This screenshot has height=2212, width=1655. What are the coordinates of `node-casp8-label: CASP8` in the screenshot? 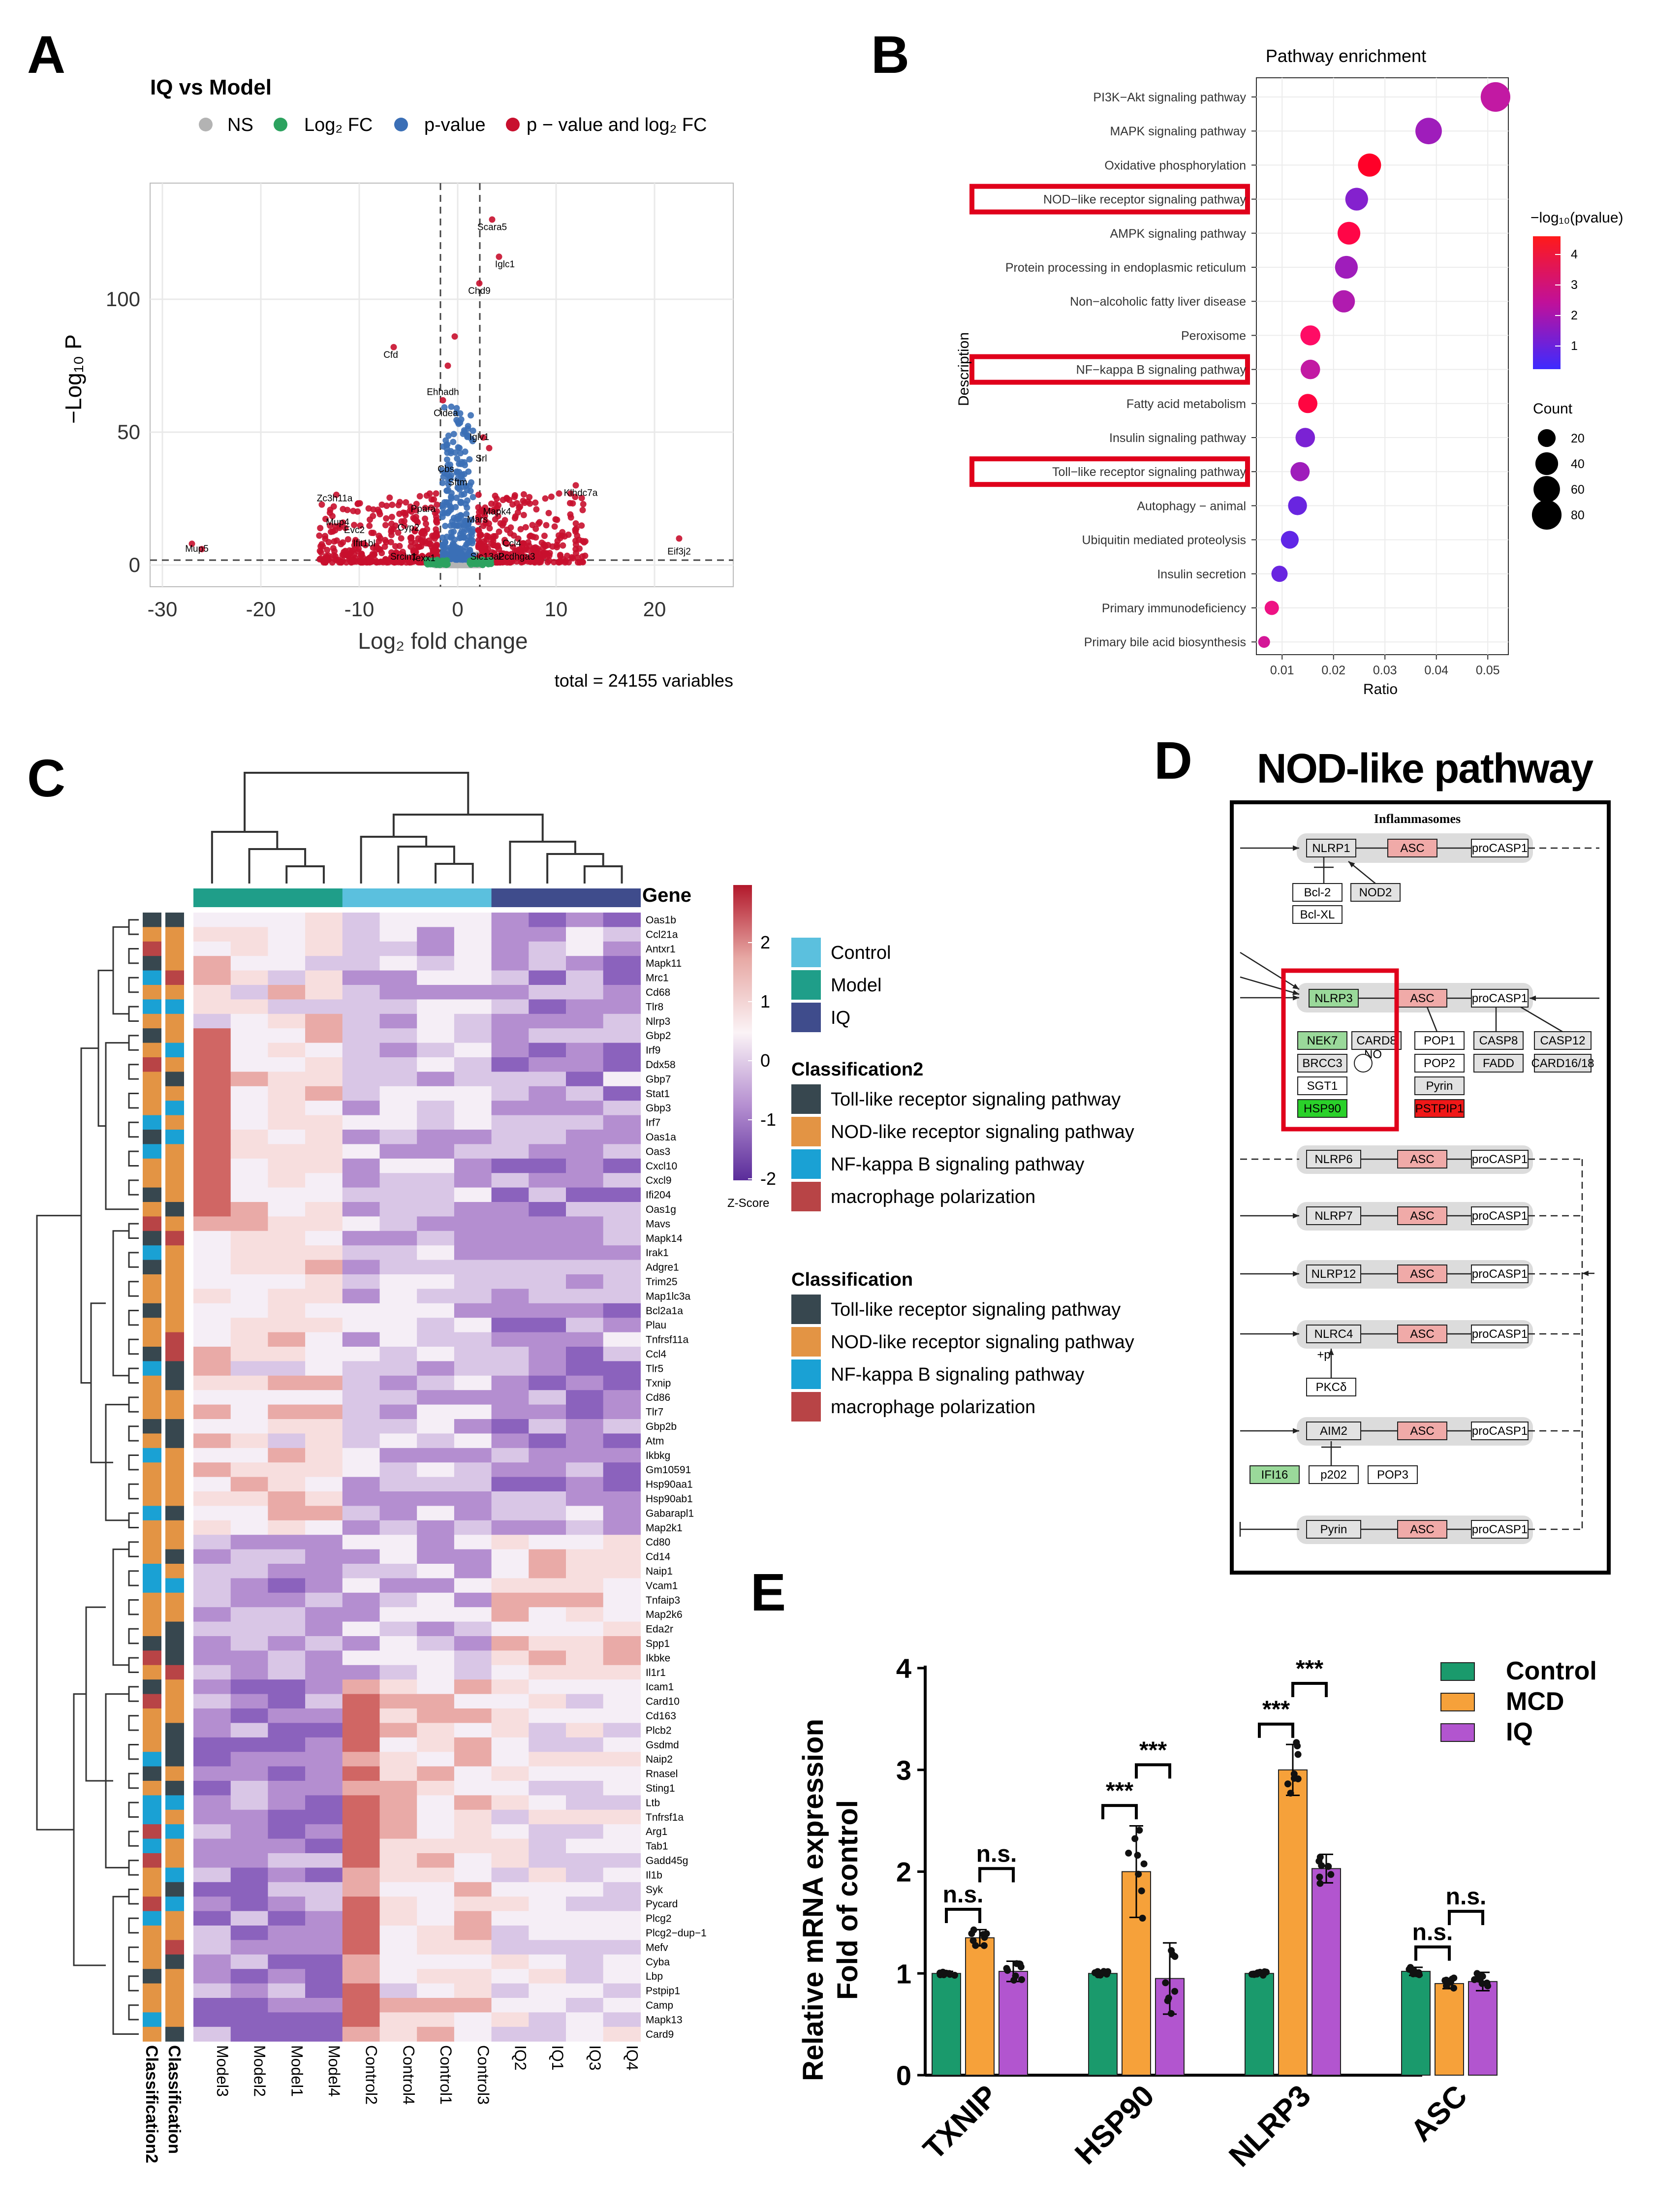 It's located at (1498, 1040).